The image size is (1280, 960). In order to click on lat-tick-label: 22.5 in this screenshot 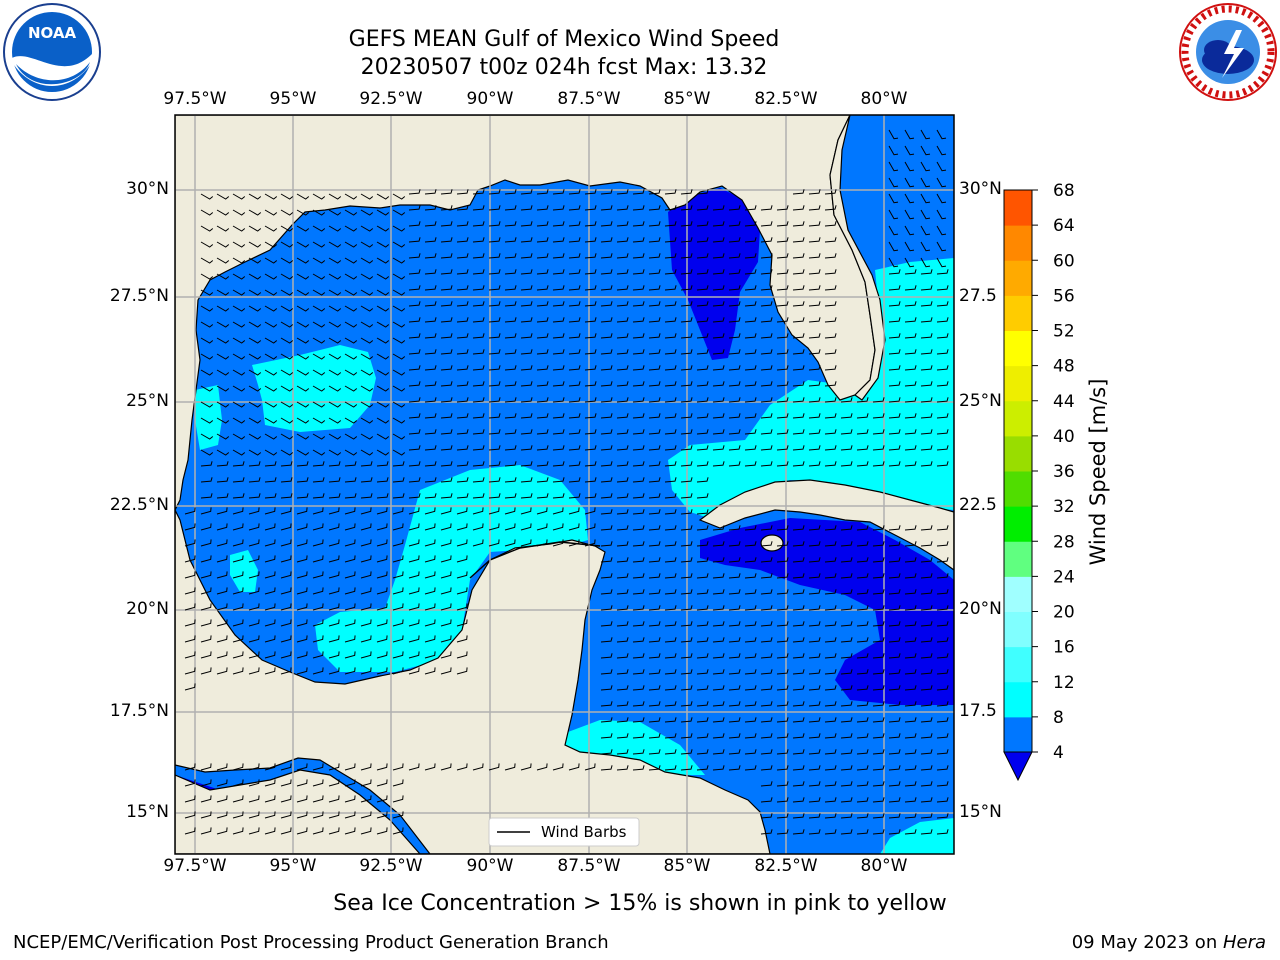, I will do `click(978, 505)`.